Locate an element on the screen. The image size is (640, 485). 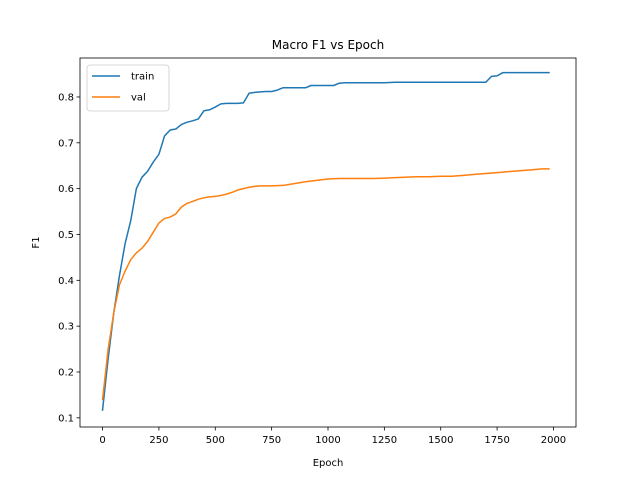
x-tick-label: 750 is located at coordinates (271, 440).